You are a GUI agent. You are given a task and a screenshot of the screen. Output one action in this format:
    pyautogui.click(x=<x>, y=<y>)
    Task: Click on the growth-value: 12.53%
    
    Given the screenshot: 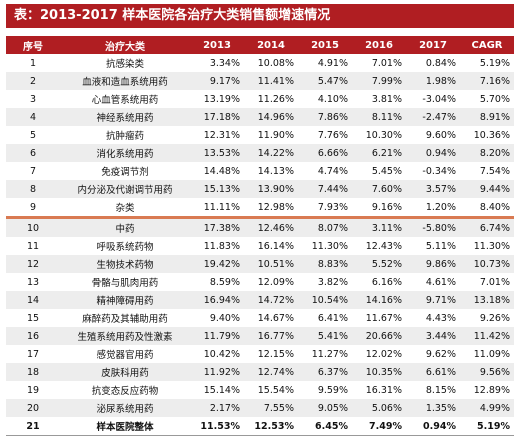 What is the action you would take?
    pyautogui.click(x=271, y=426)
    